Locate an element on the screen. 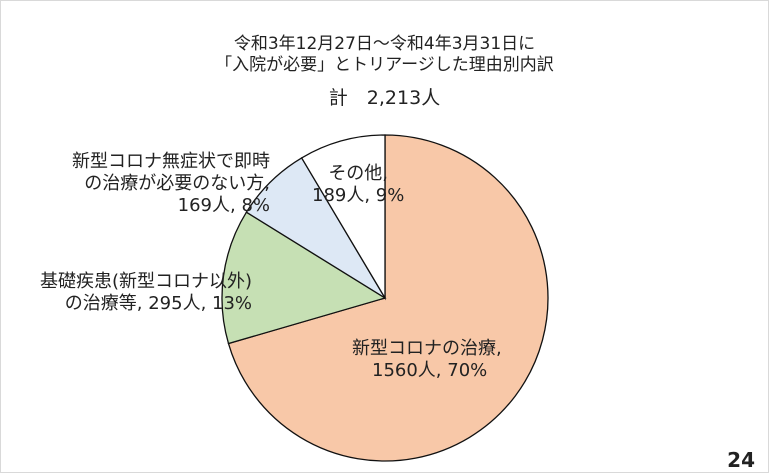 Image resolution: width=769 pixels, height=473 pixels. slice-other is located at coordinates (343, 217).